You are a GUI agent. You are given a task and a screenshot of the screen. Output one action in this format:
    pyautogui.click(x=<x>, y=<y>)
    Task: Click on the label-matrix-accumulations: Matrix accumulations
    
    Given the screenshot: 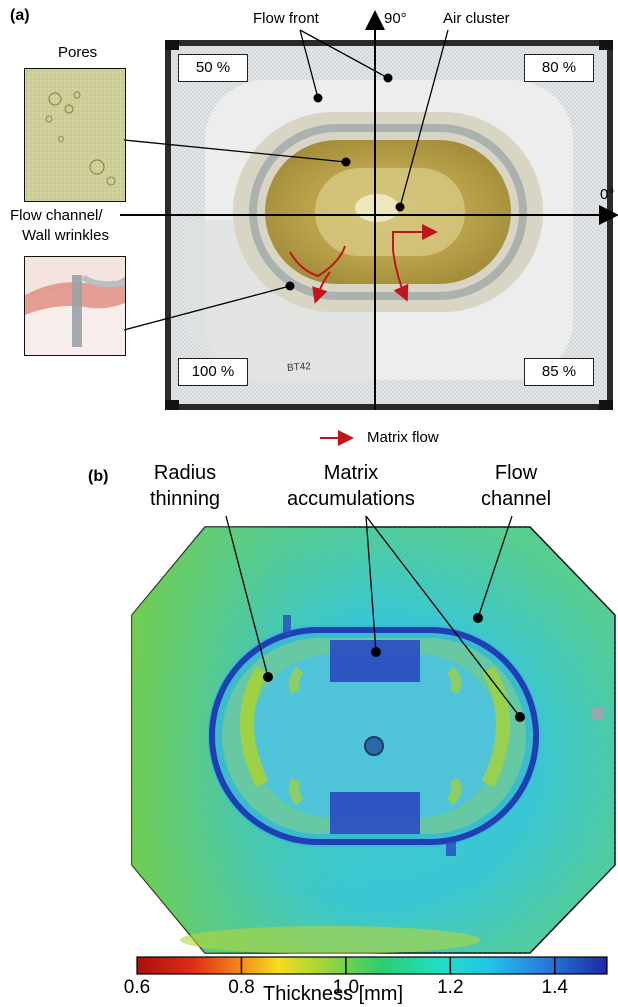 What is the action you would take?
    pyautogui.click(x=351, y=486)
    